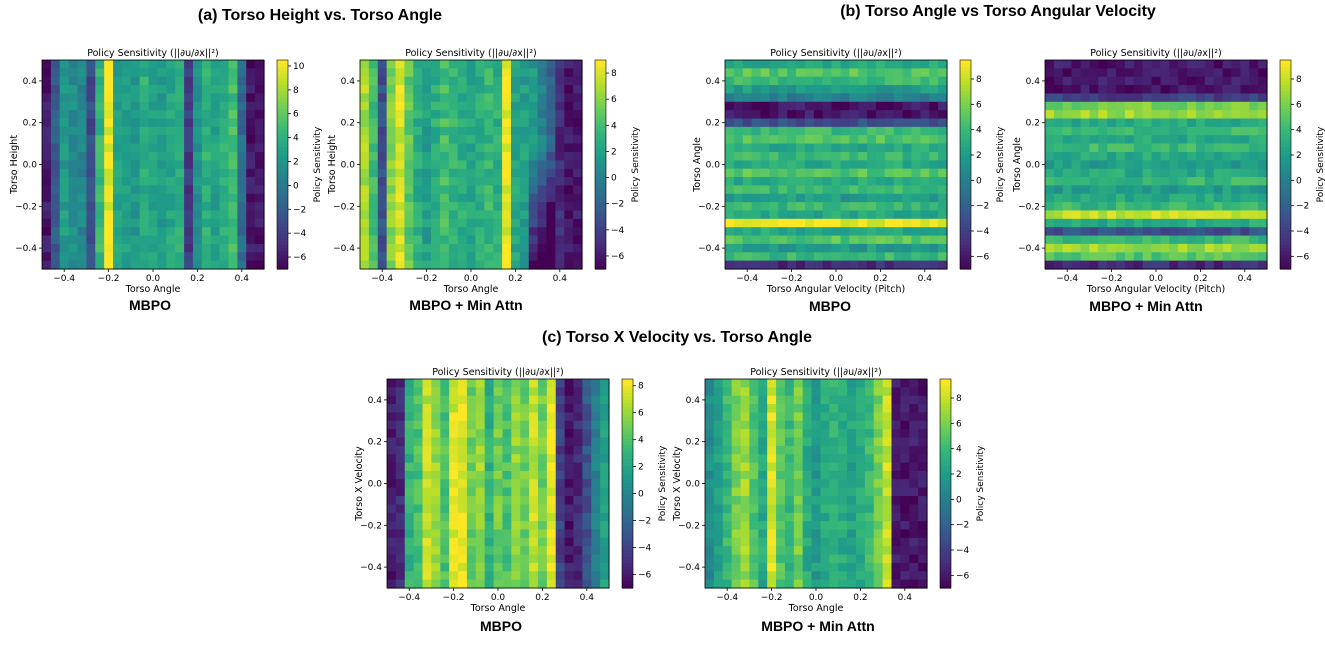 The width and height of the screenshot is (1325, 645). What do you see at coordinates (359, 484) in the screenshot?
I see `y-axis-label: Torso X Velocity` at bounding box center [359, 484].